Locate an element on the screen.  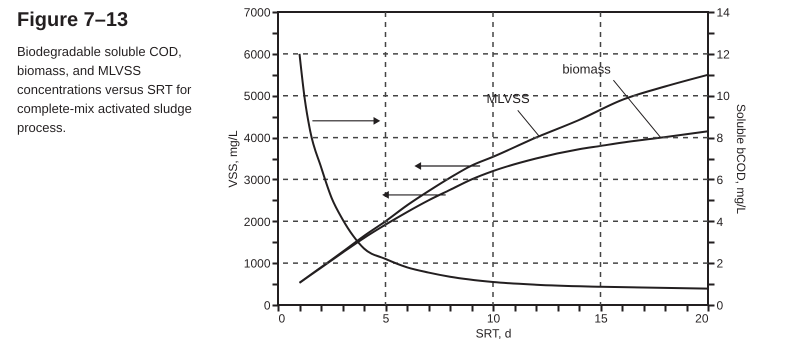
y2-tick-label: 10 is located at coordinates (723, 96).